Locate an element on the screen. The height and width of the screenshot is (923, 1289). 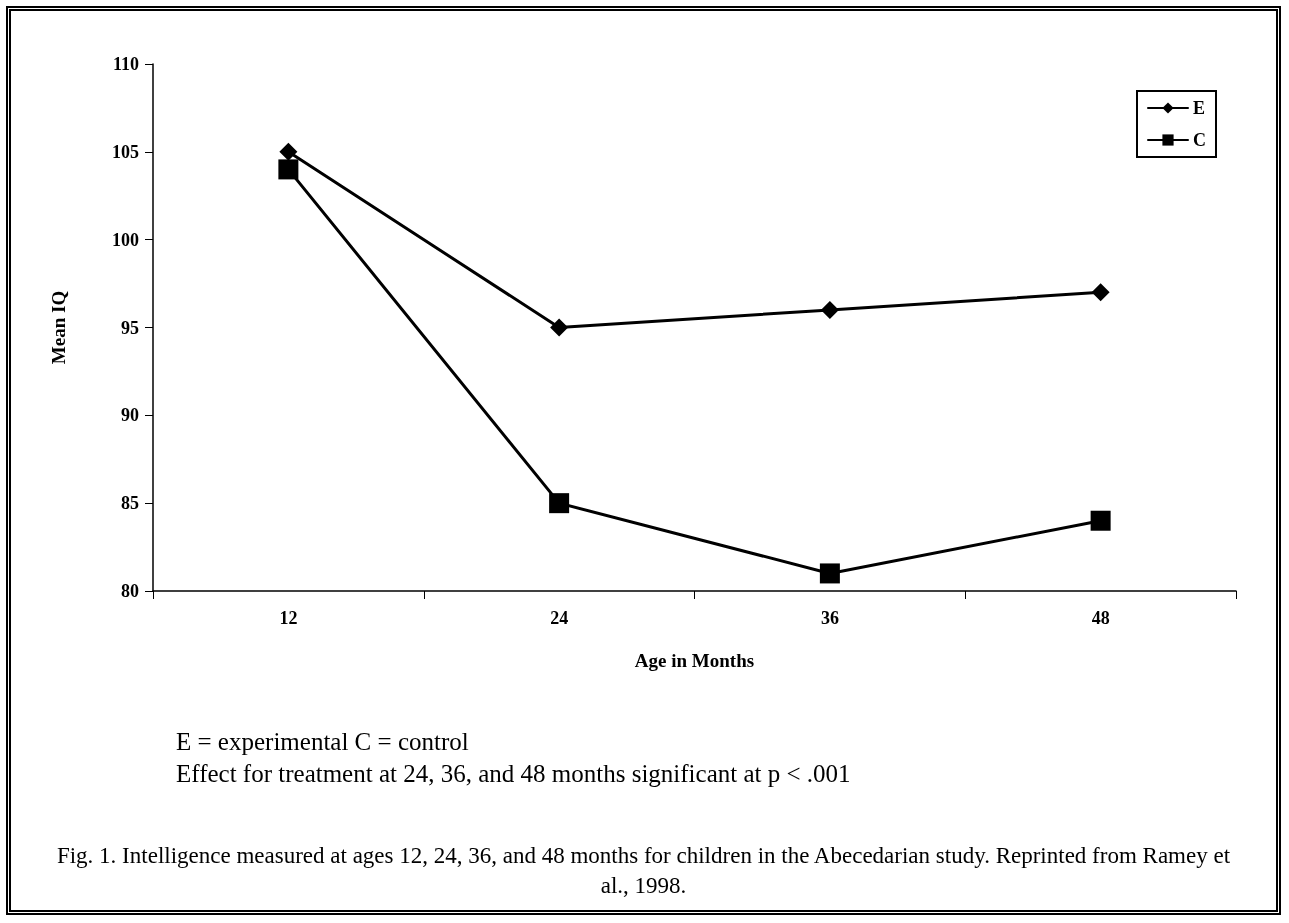
x-tick-label: 36 is located at coordinates (829, 618).